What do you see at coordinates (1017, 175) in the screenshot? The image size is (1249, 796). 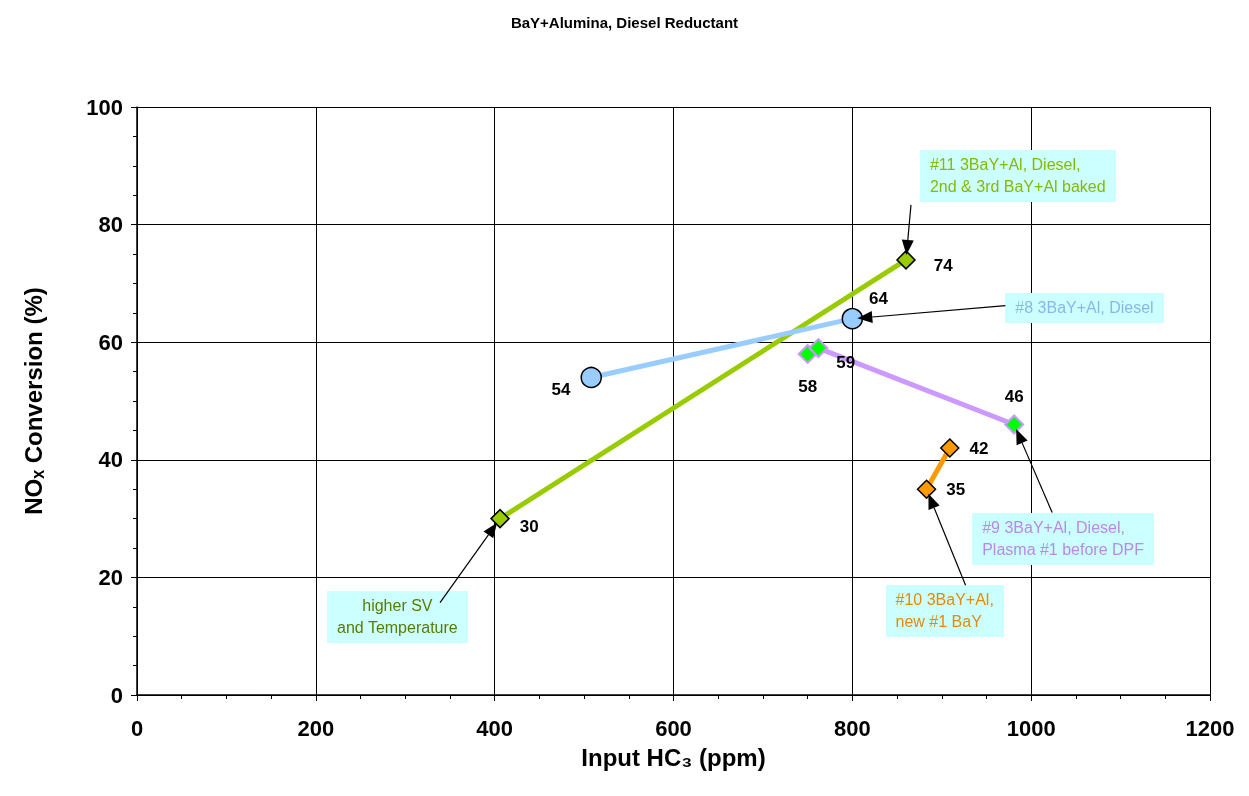 I see `text: #11 3BaY+Al, Diesel, 2nd & 3rd BaY+Al baked` at bounding box center [1017, 175].